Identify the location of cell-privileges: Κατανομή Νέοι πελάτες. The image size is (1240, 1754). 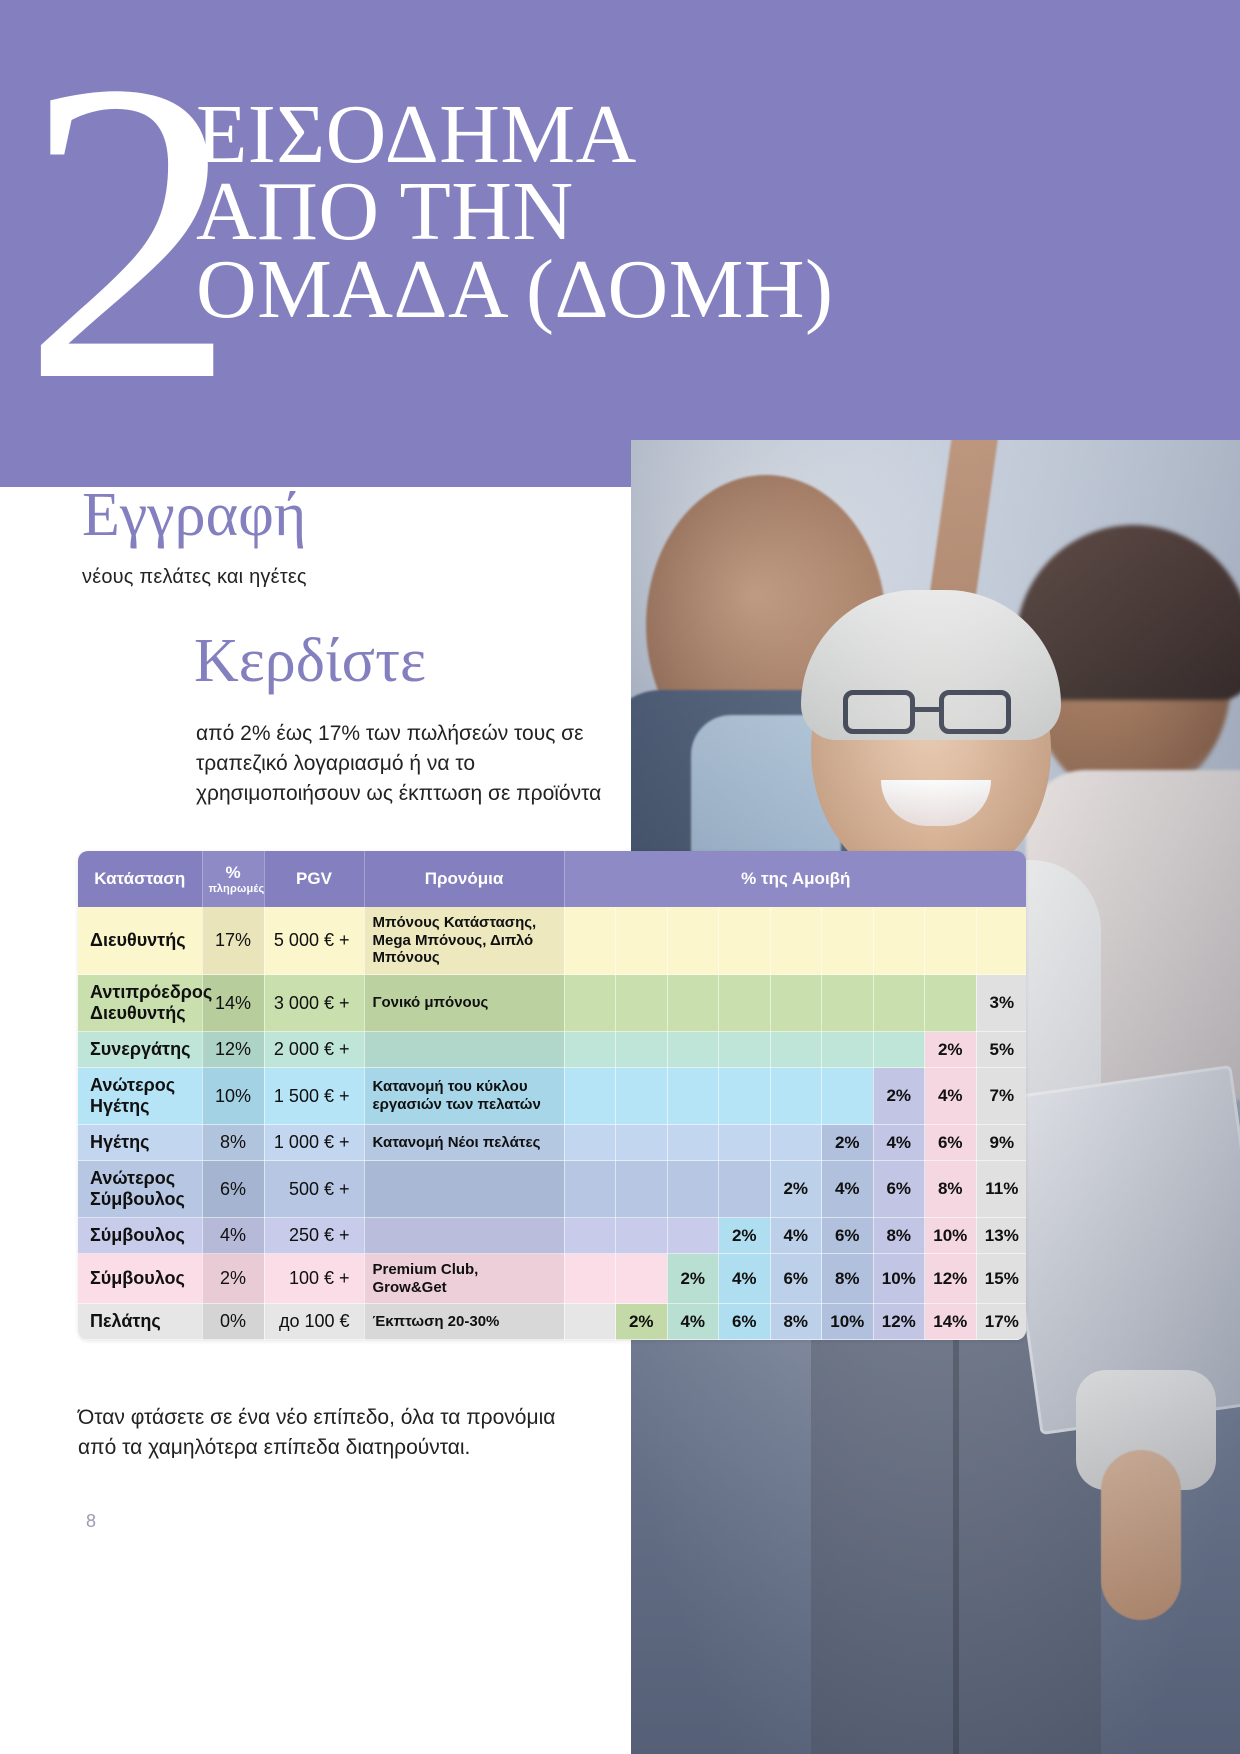
(464, 1143).